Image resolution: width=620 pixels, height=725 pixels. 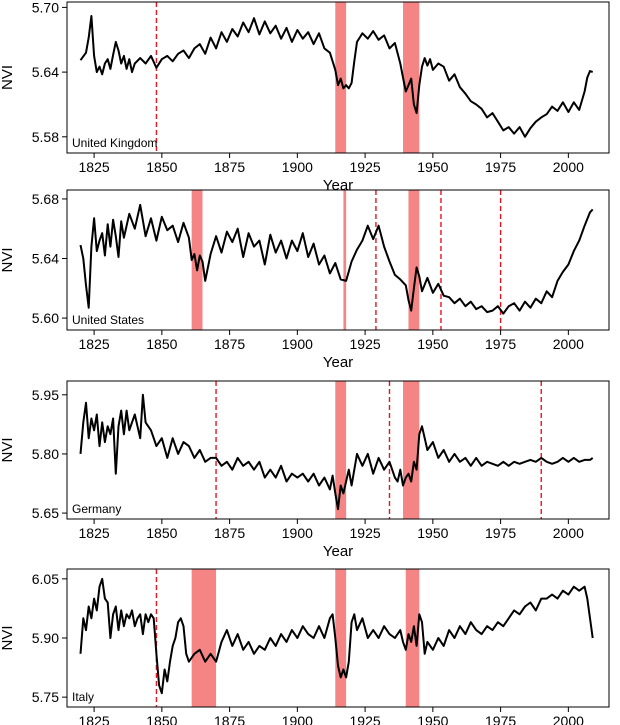 What do you see at coordinates (83, 697) in the screenshot?
I see `country-label: Italy` at bounding box center [83, 697].